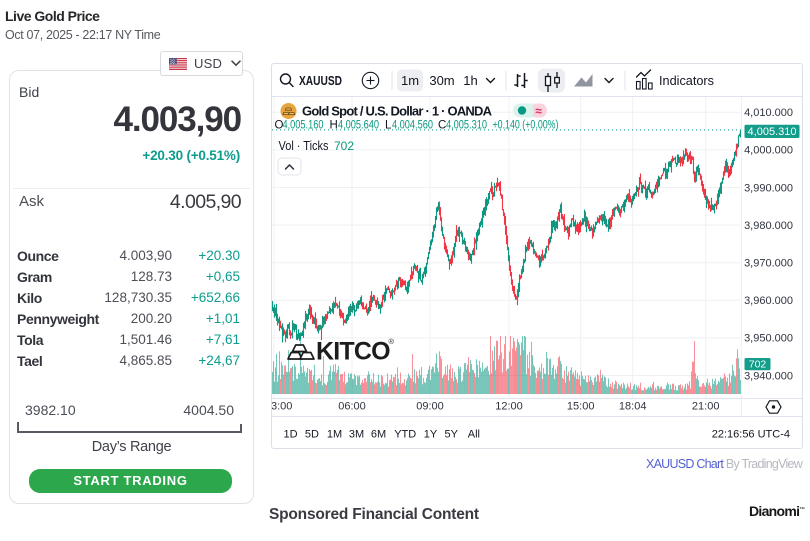 This screenshot has width=810, height=541. Describe the element at coordinates (526, 126) in the screenshot. I see `svg-text: +0.140 (+0.00%)` at that location.